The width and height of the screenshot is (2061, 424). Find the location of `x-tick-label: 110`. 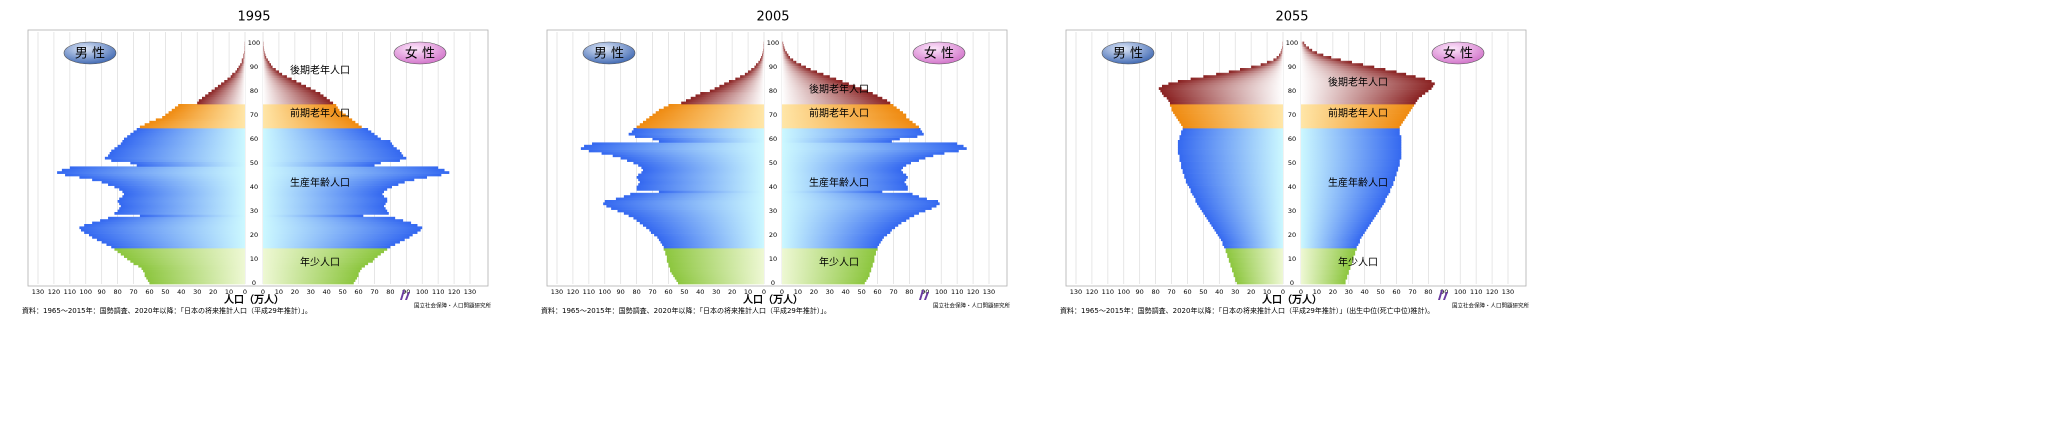

x-tick-label: 110 is located at coordinates (1476, 292).